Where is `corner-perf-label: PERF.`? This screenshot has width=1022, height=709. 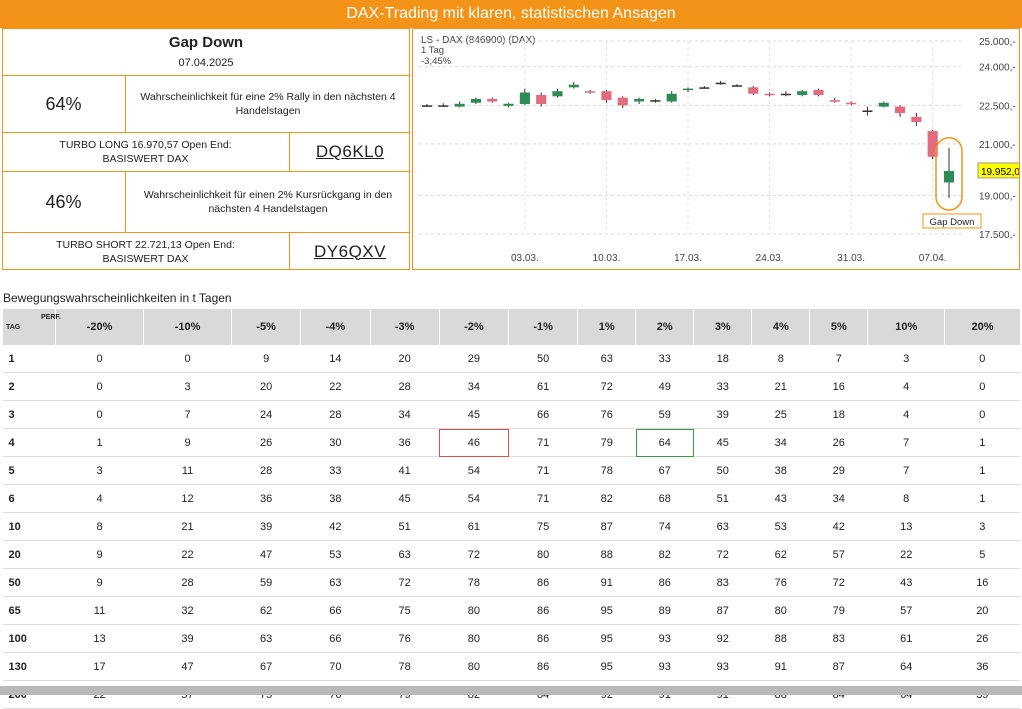
corner-perf-label: PERF. is located at coordinates (51, 317).